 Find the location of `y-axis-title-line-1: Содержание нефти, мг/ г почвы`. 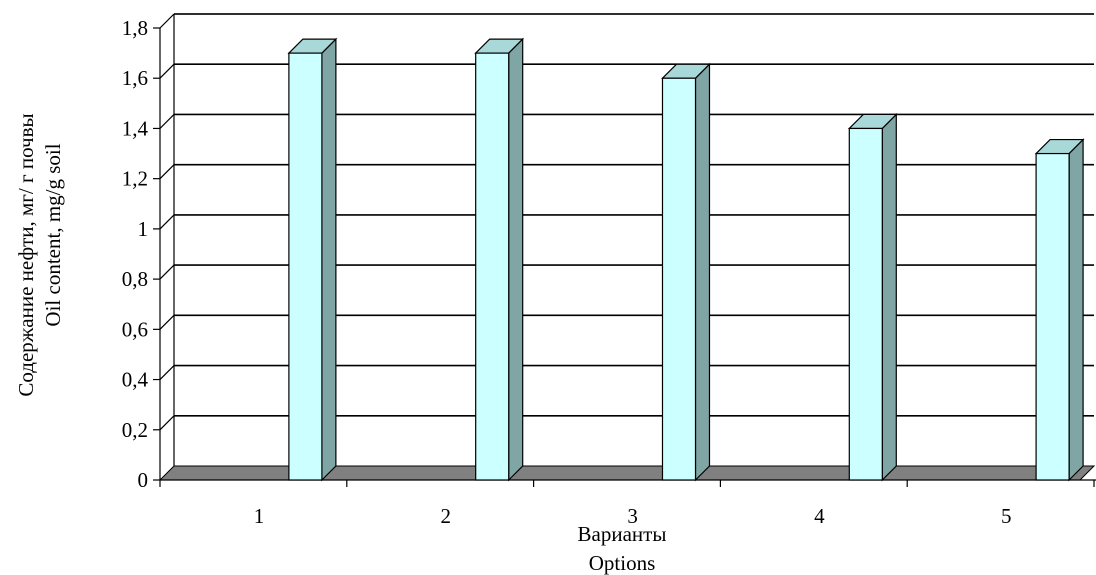

y-axis-title-line-1: Содержание нефти, мг/ г почвы is located at coordinates (26, 254).